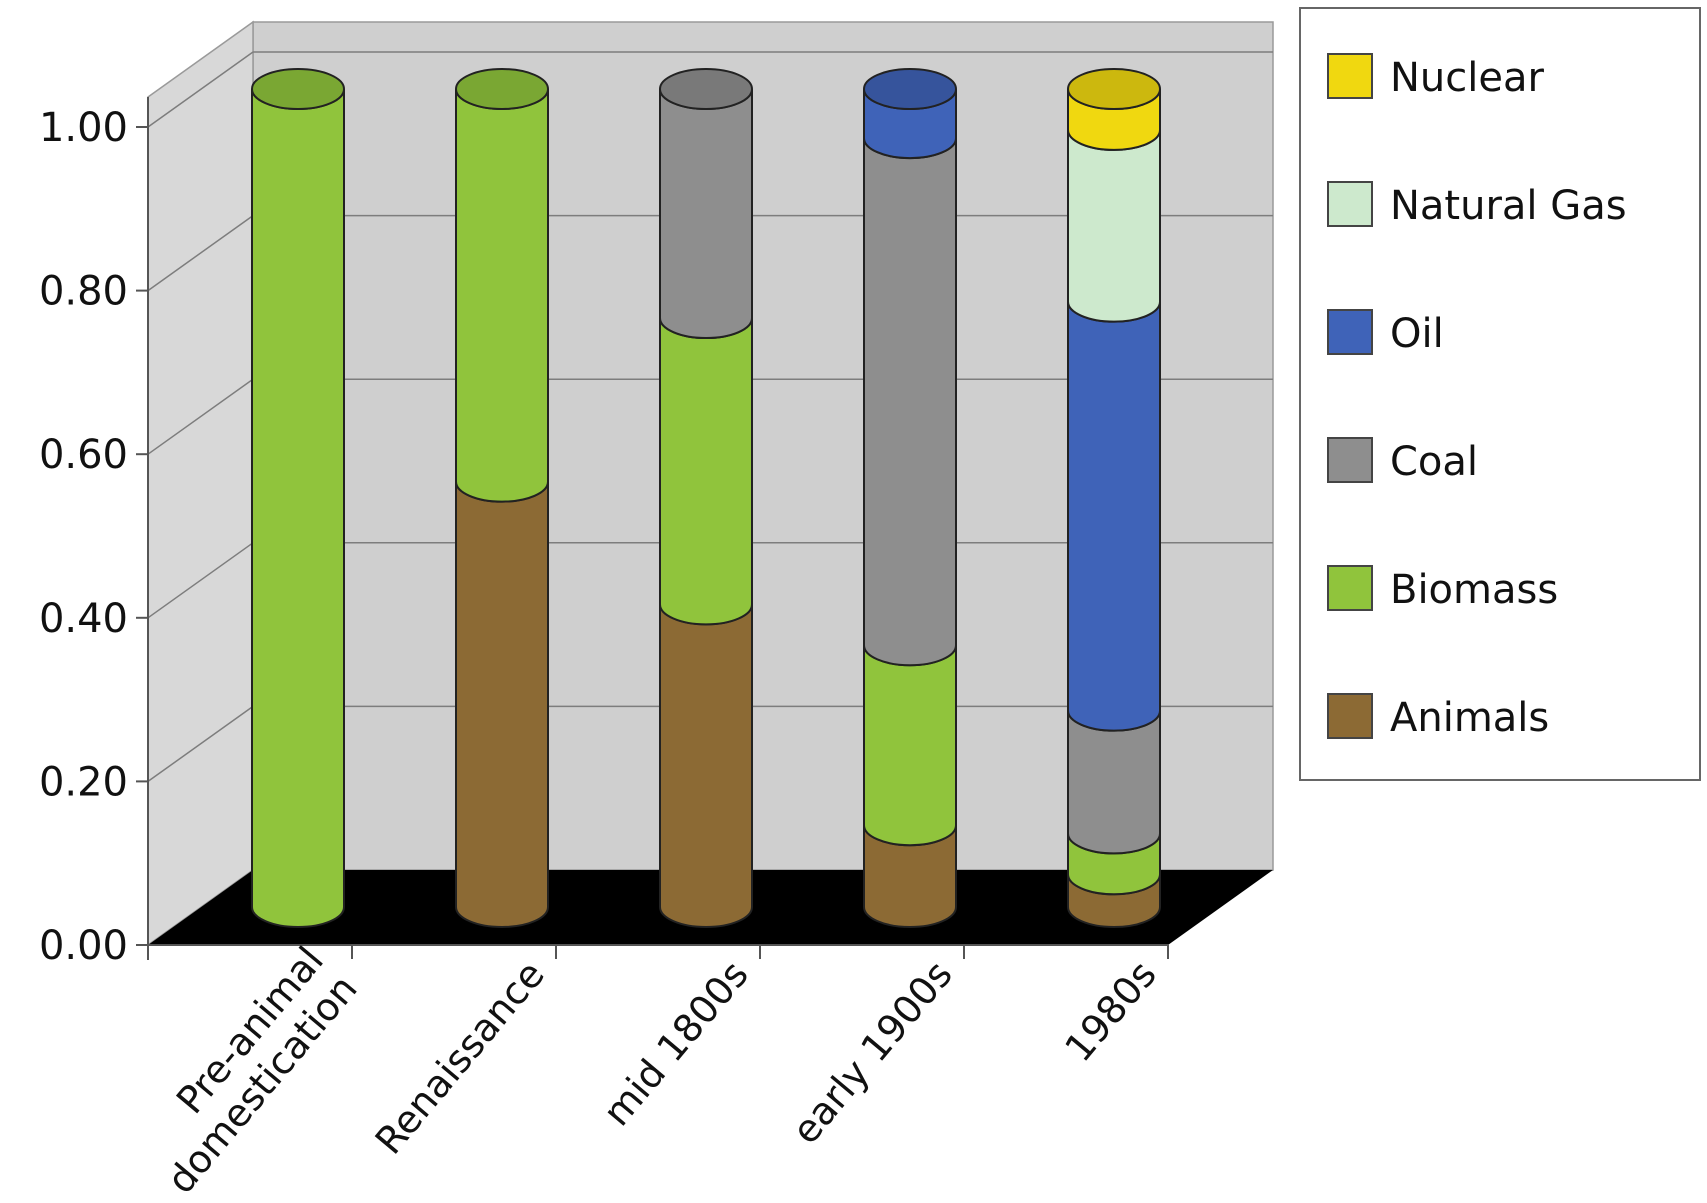  I want to click on y-tick-label: 0.40, so click(83, 619).